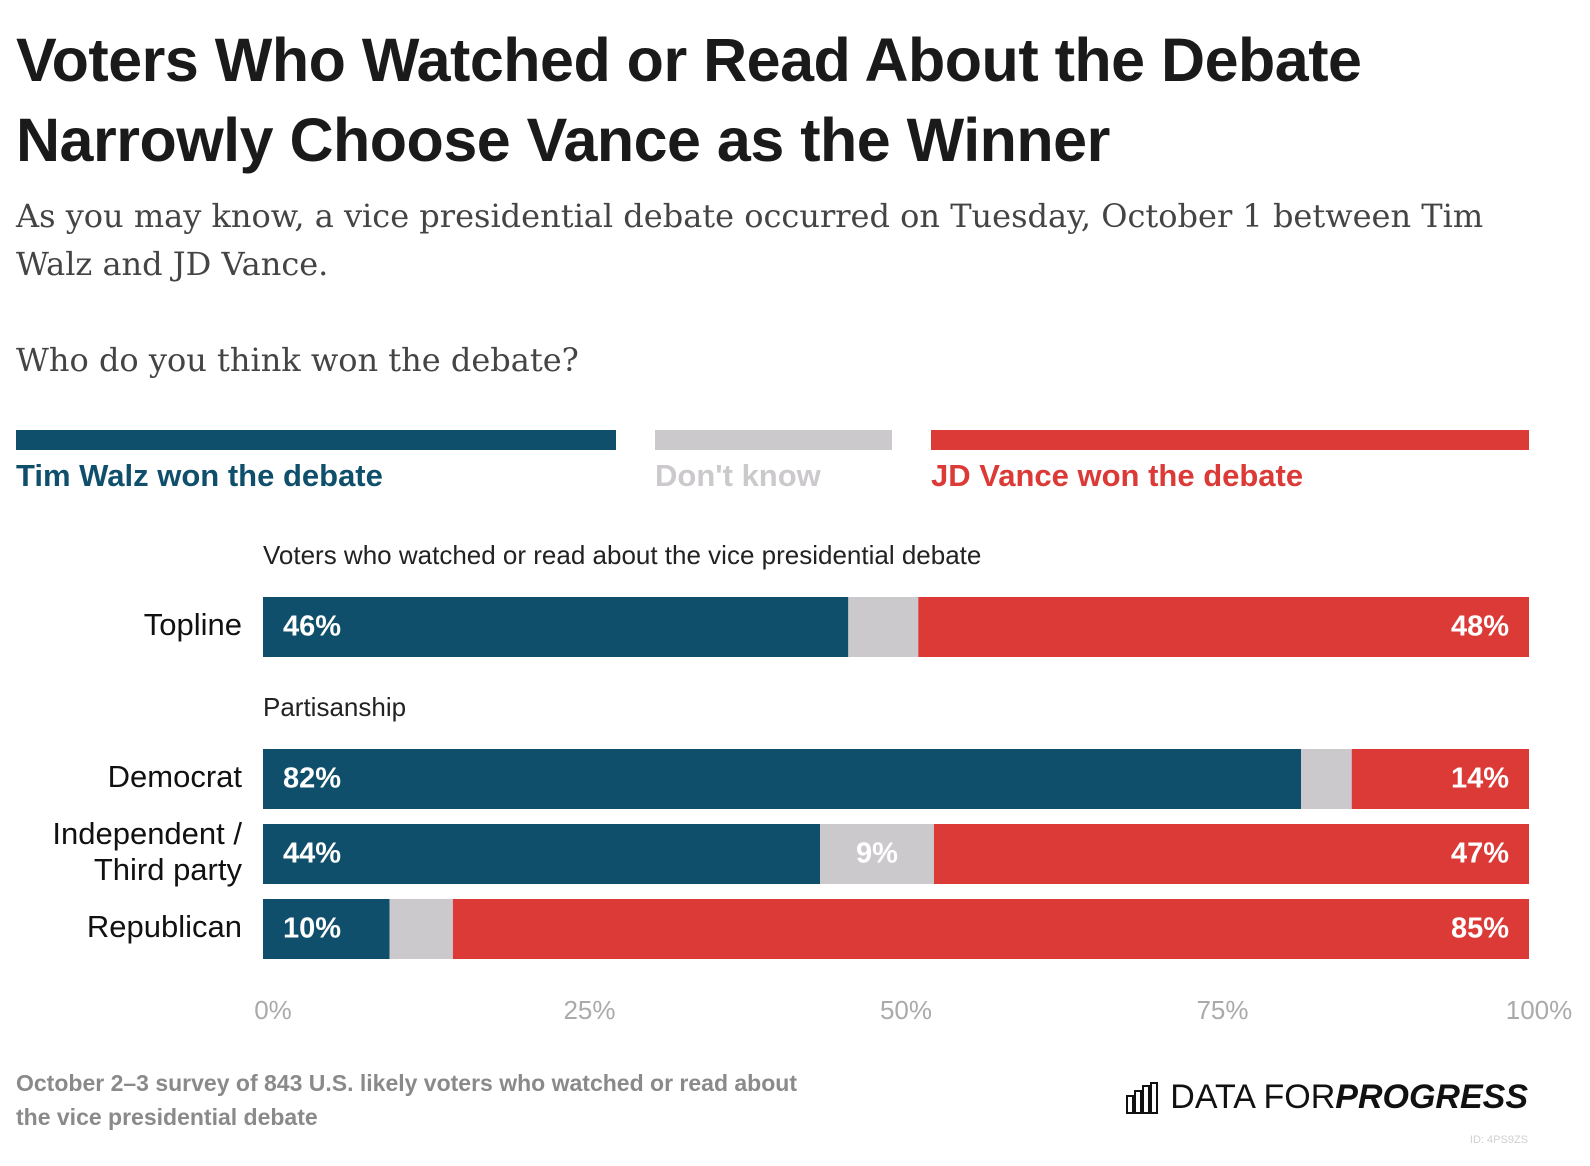 The width and height of the screenshot is (1590, 1166). Describe the element at coordinates (312, 929) in the screenshot. I see `data-label-walz: 10%` at that location.